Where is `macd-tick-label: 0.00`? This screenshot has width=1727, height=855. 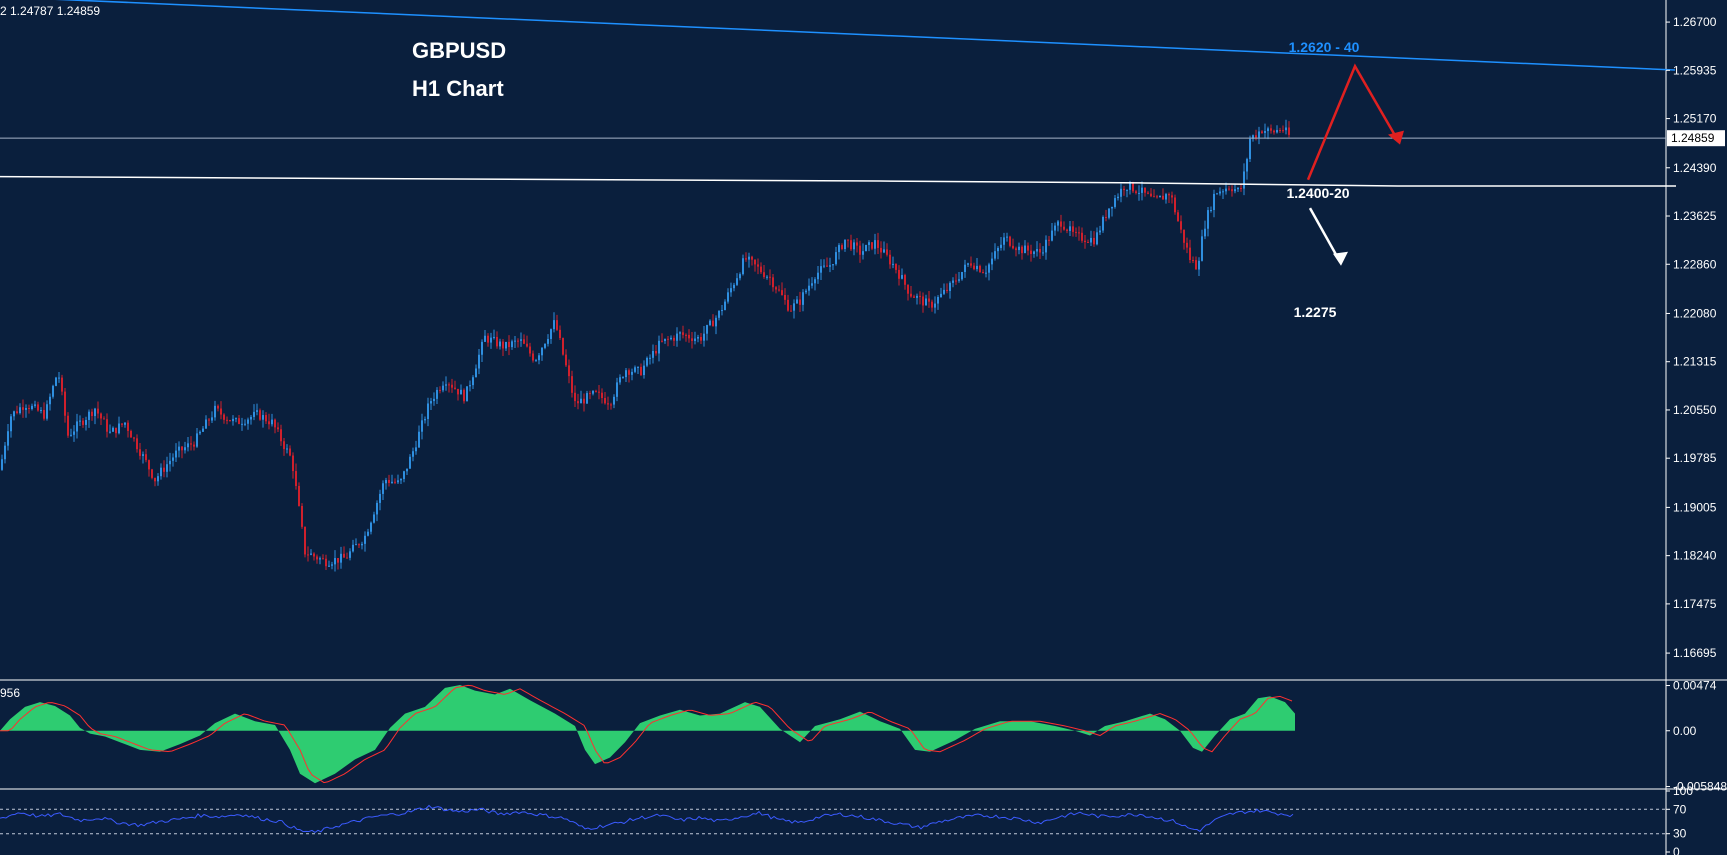
macd-tick-label: 0.00 is located at coordinates (1685, 731).